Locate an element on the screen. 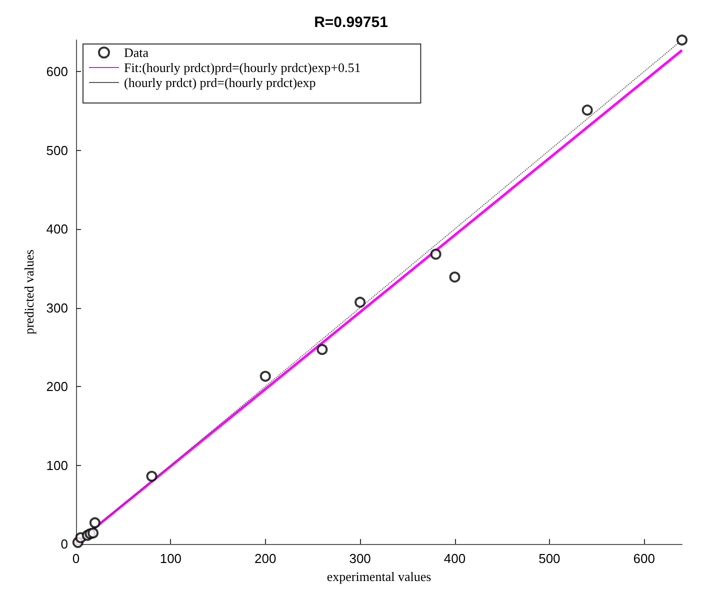 This screenshot has height=604, width=702. y-tick-label: 400 is located at coordinates (57, 229).